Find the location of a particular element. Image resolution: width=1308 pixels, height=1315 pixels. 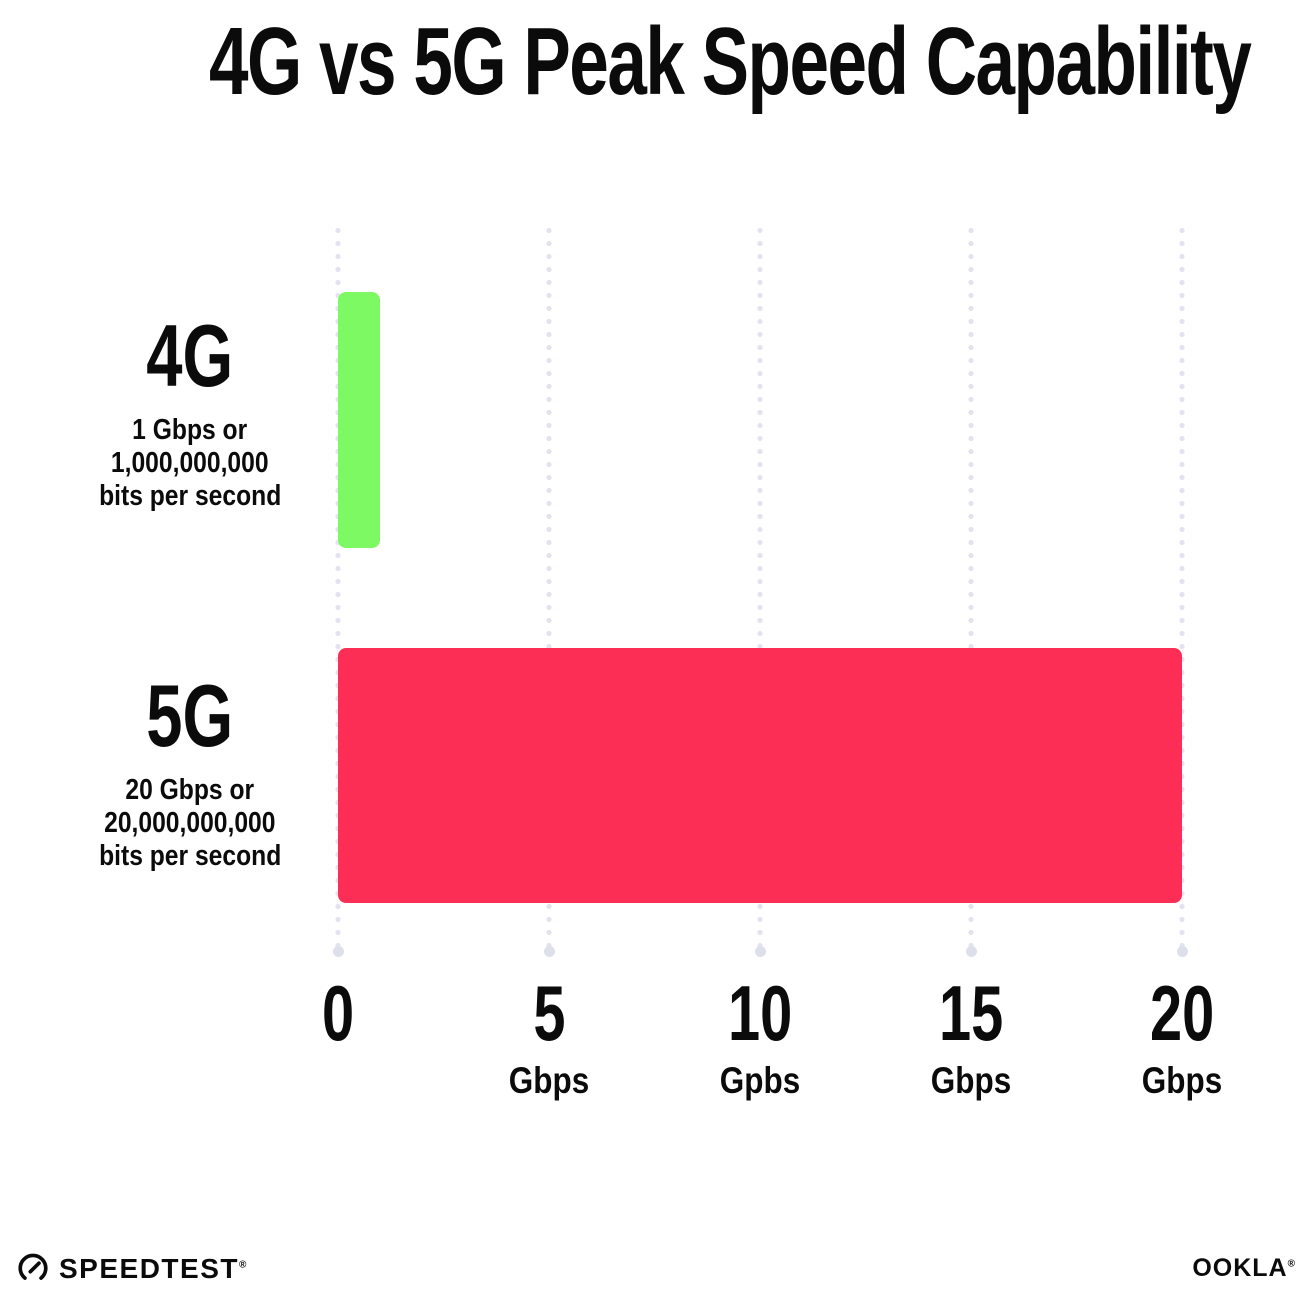

speedtest-registered-mark: ® is located at coordinates (243, 1265).